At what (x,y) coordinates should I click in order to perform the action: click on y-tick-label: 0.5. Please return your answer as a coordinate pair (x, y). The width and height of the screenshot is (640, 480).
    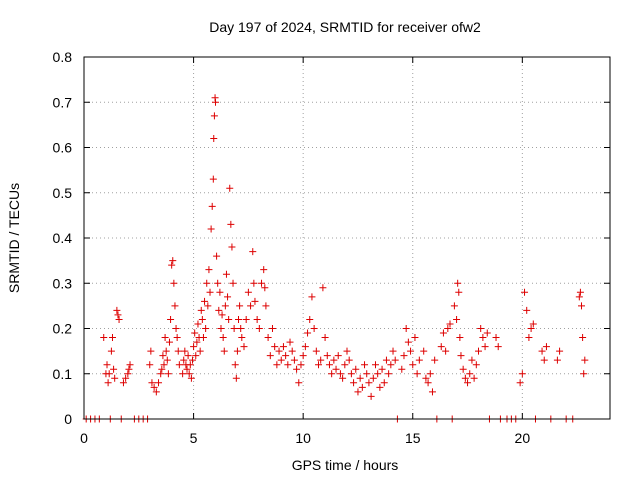
    Looking at the image, I should click on (63, 193).